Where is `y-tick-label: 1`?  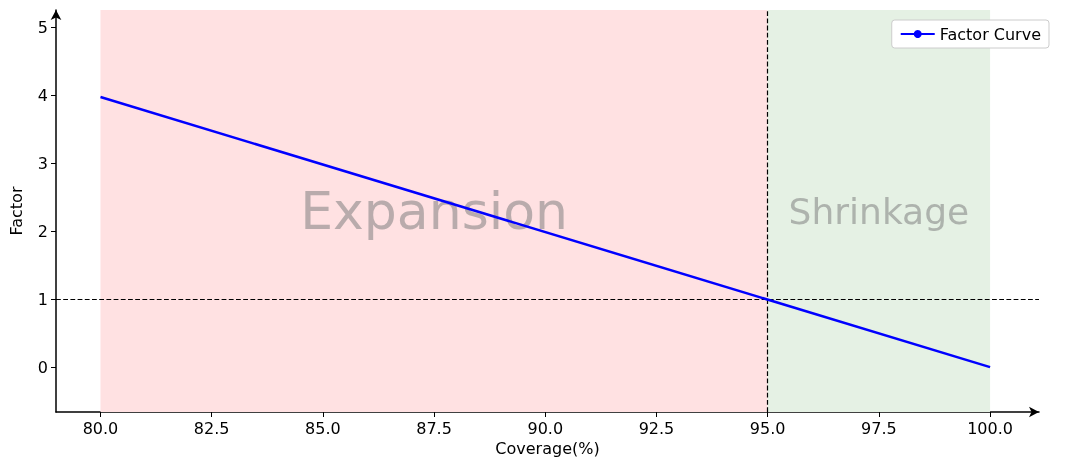 y-tick-label: 1 is located at coordinates (42, 299).